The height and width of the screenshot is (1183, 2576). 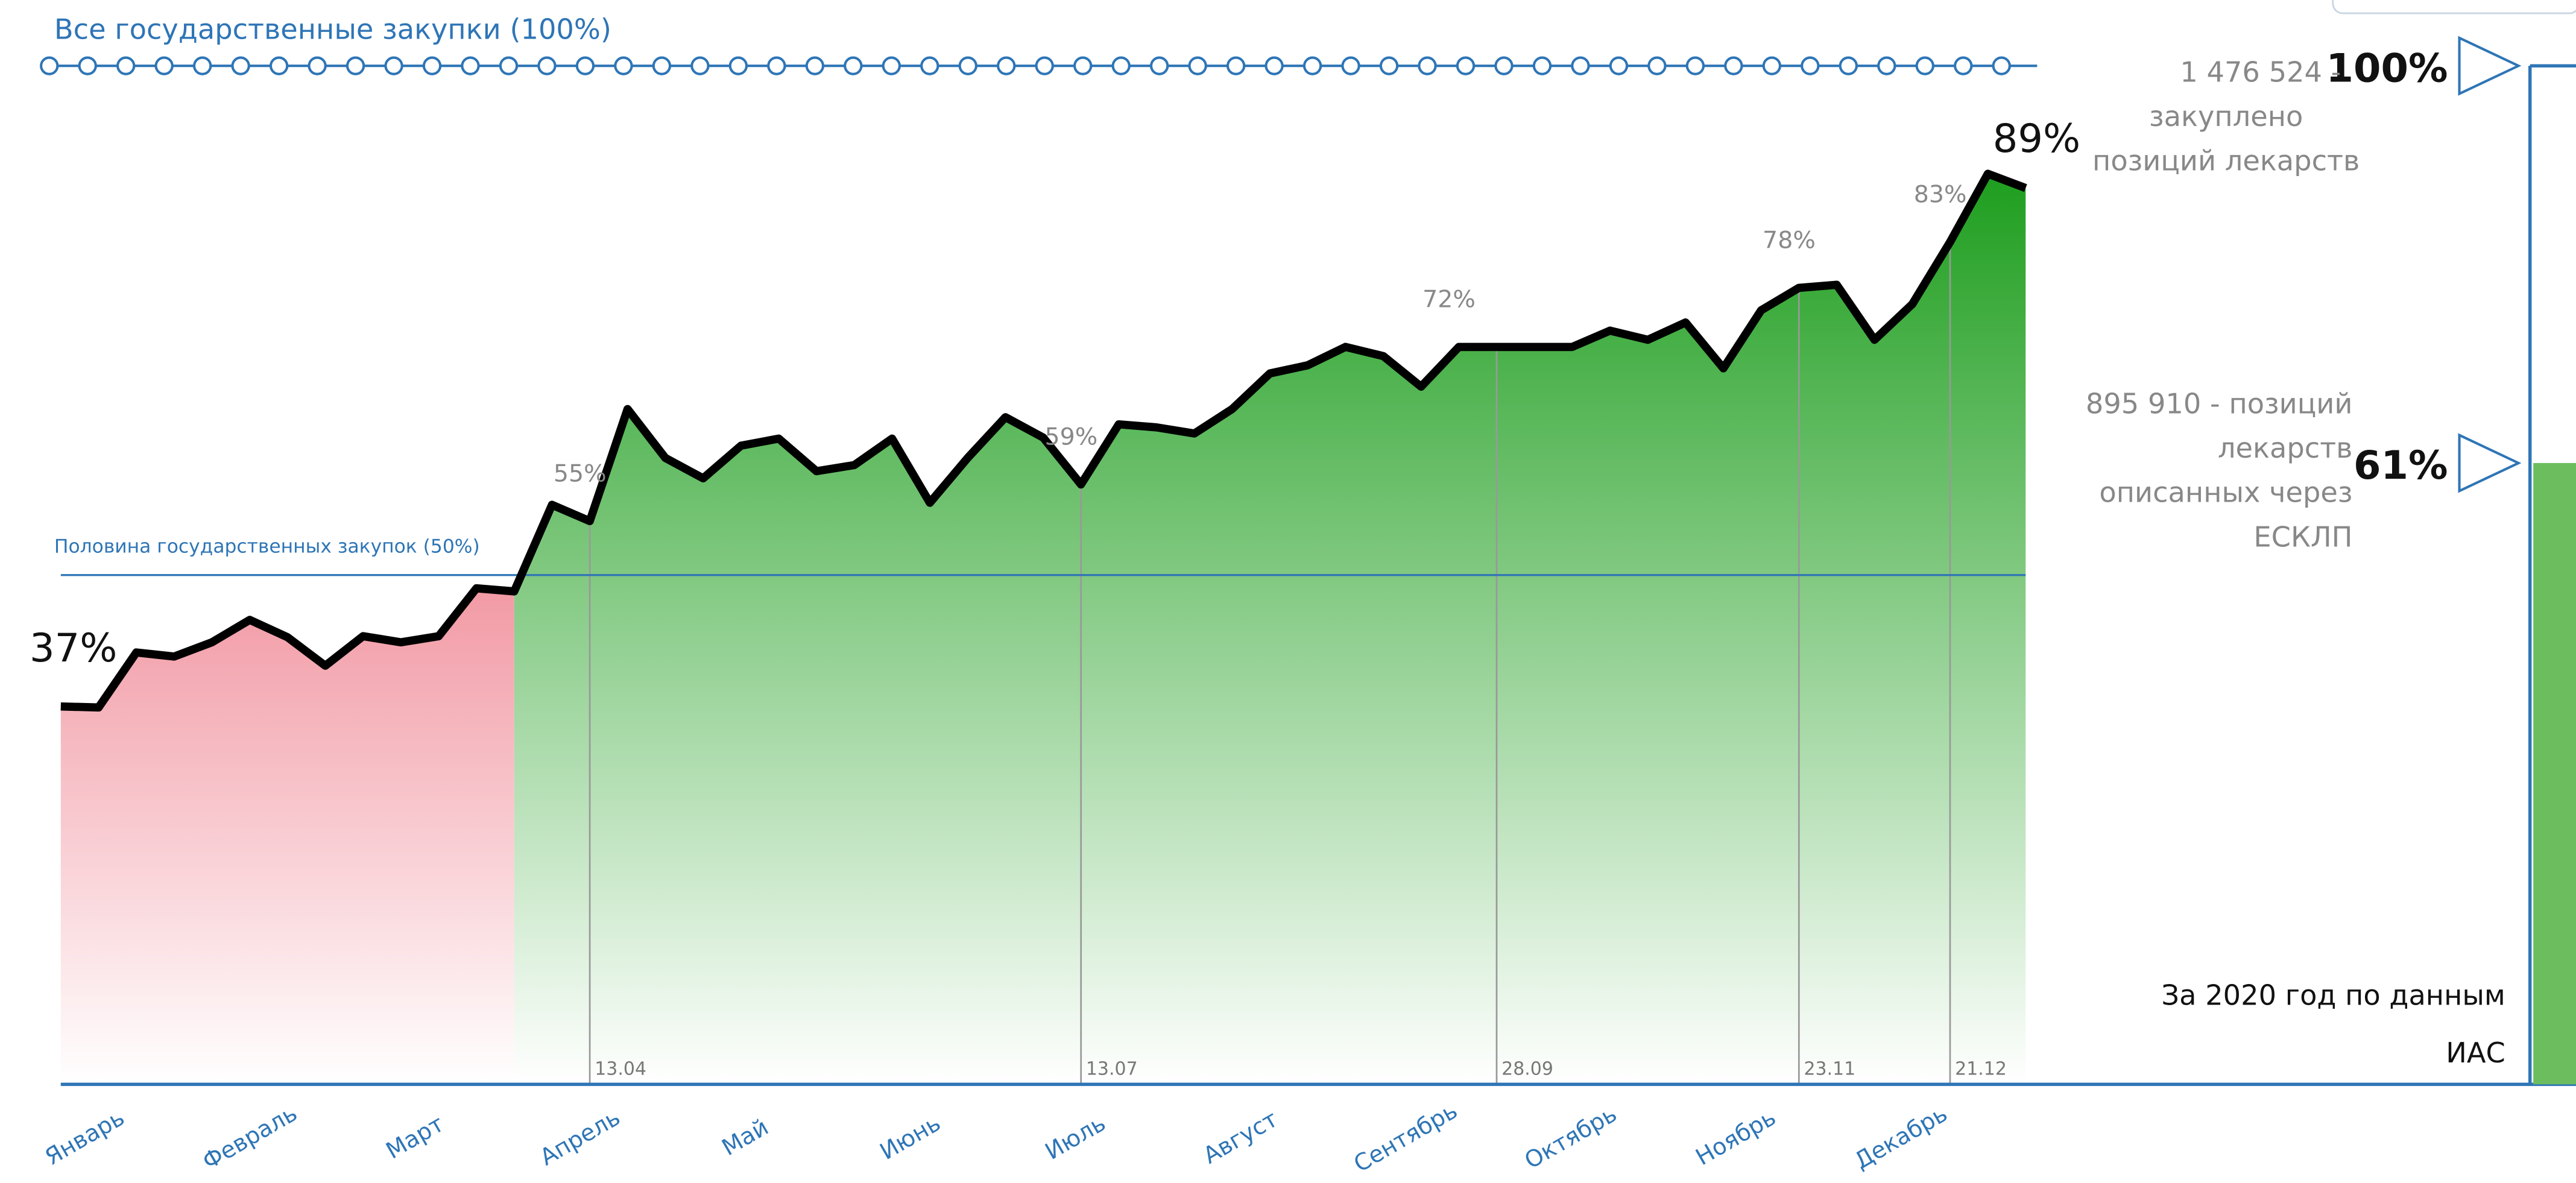 What do you see at coordinates (2225, 492) in the screenshot?
I see `summary-text: описанных через` at bounding box center [2225, 492].